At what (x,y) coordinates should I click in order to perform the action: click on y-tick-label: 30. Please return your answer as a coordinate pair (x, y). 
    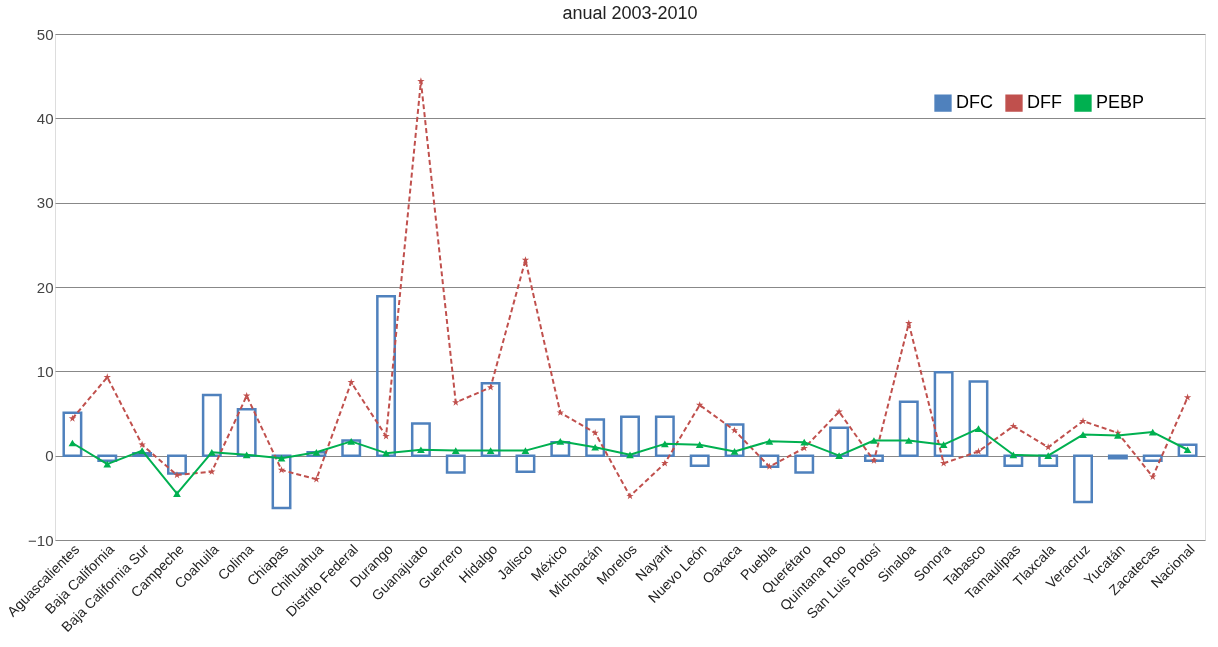
    Looking at the image, I should click on (45, 203).